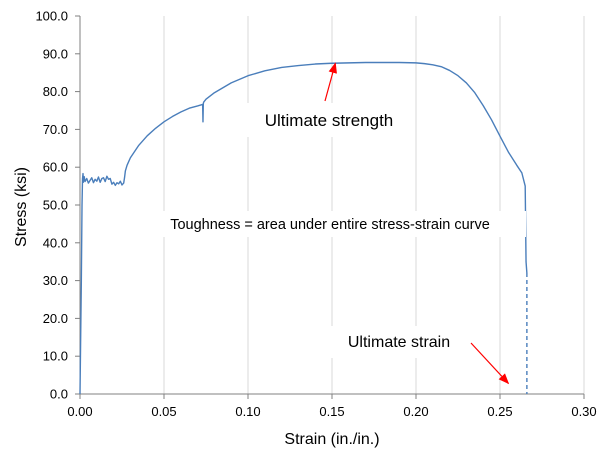  I want to click on x-tick-label: 0.05, so click(163, 411).